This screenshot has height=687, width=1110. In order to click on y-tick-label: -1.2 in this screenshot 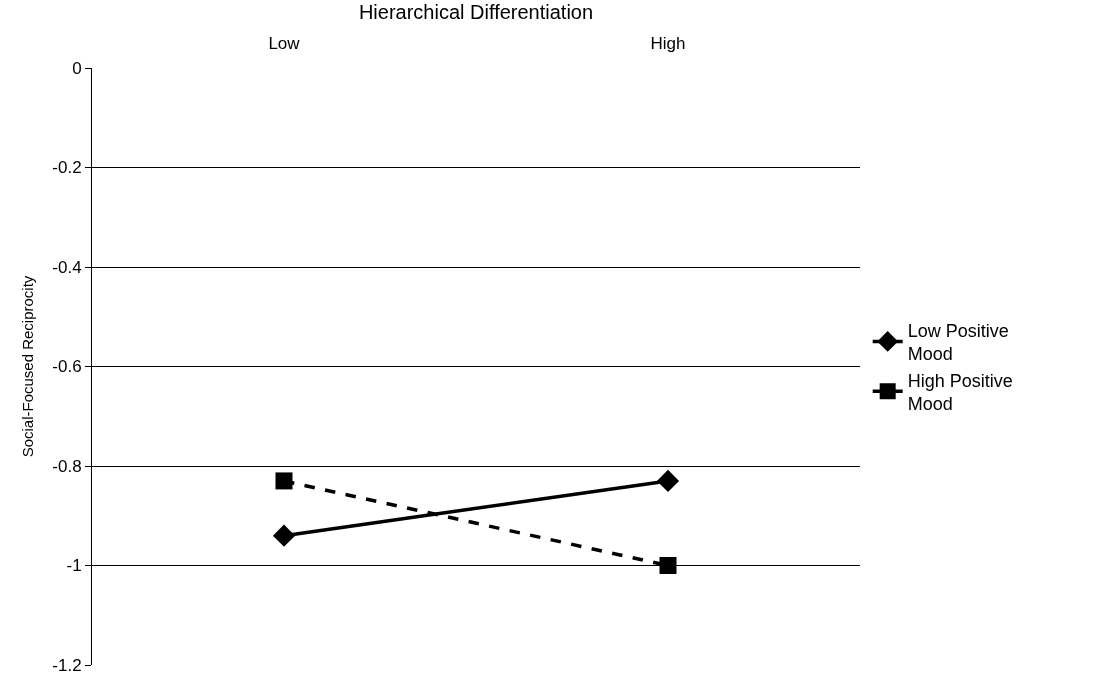, I will do `click(67, 665)`.